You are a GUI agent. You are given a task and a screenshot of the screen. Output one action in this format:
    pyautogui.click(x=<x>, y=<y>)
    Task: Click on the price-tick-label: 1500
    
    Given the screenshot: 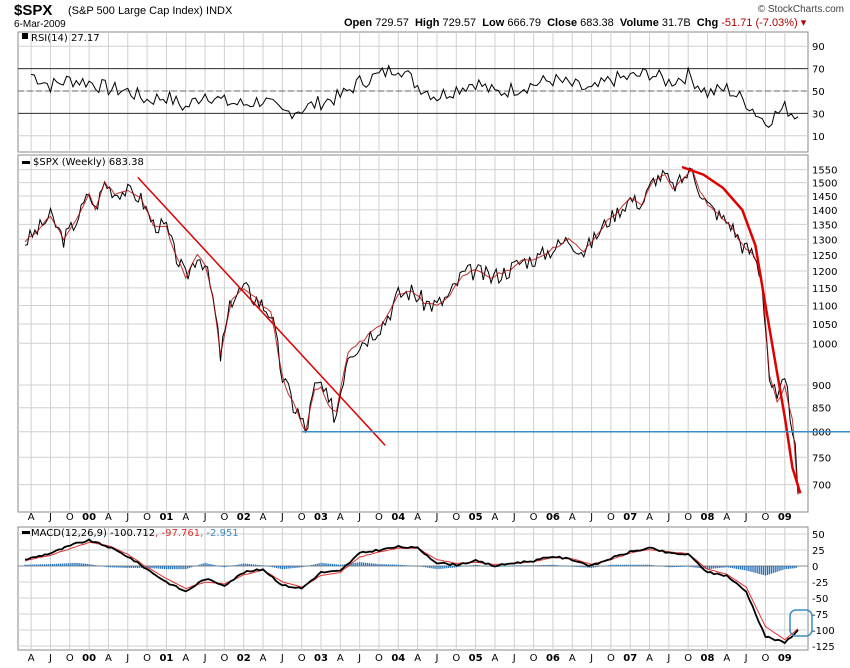 What is the action you would take?
    pyautogui.click(x=824, y=184)
    